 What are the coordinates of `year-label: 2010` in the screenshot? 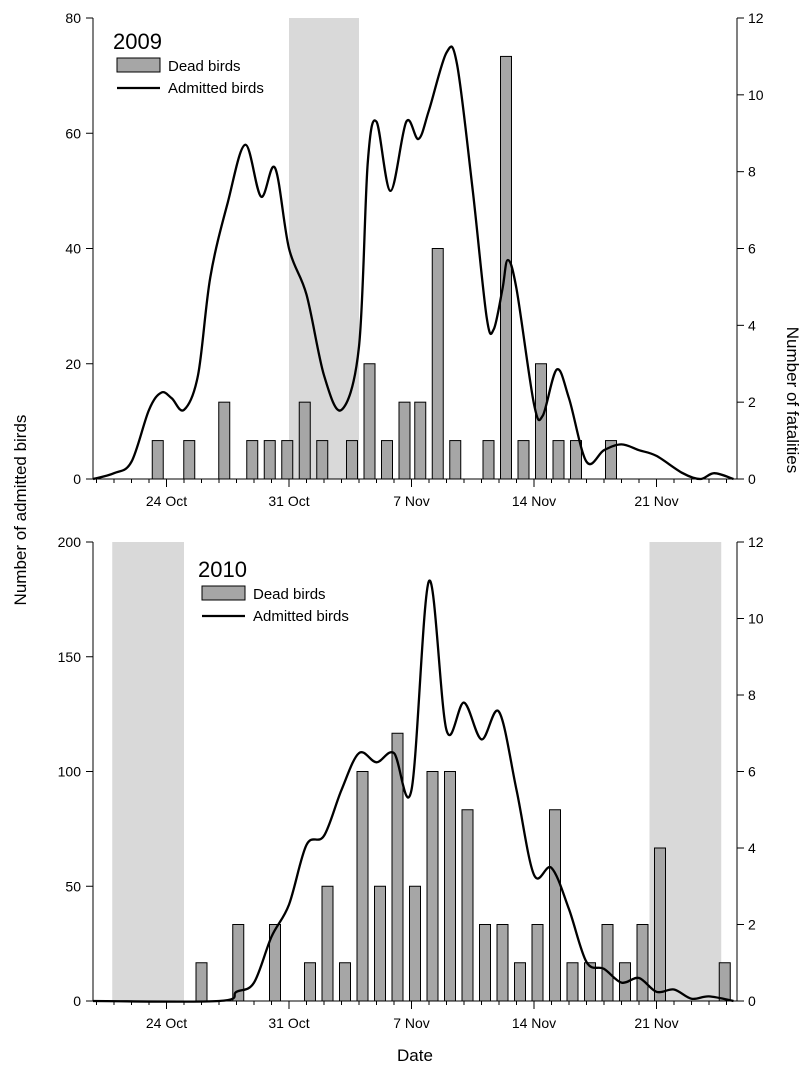 It's located at (222, 569).